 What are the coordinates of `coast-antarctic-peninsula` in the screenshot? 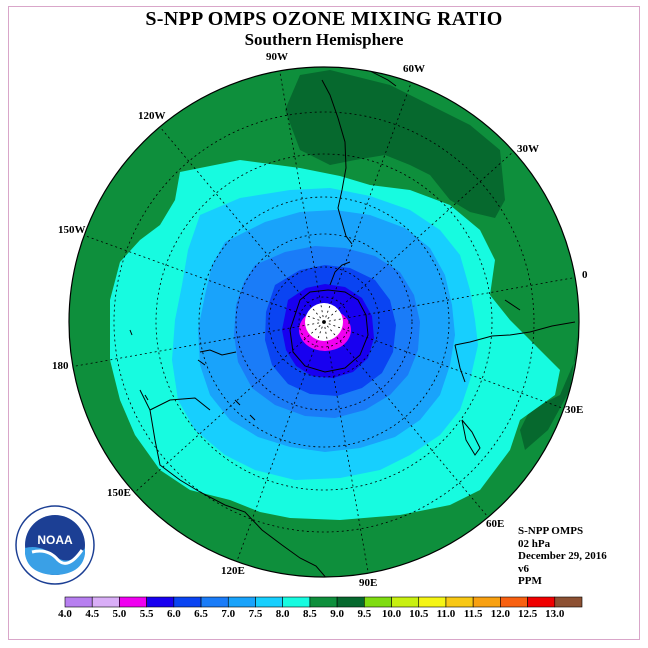 It's located at (340, 273).